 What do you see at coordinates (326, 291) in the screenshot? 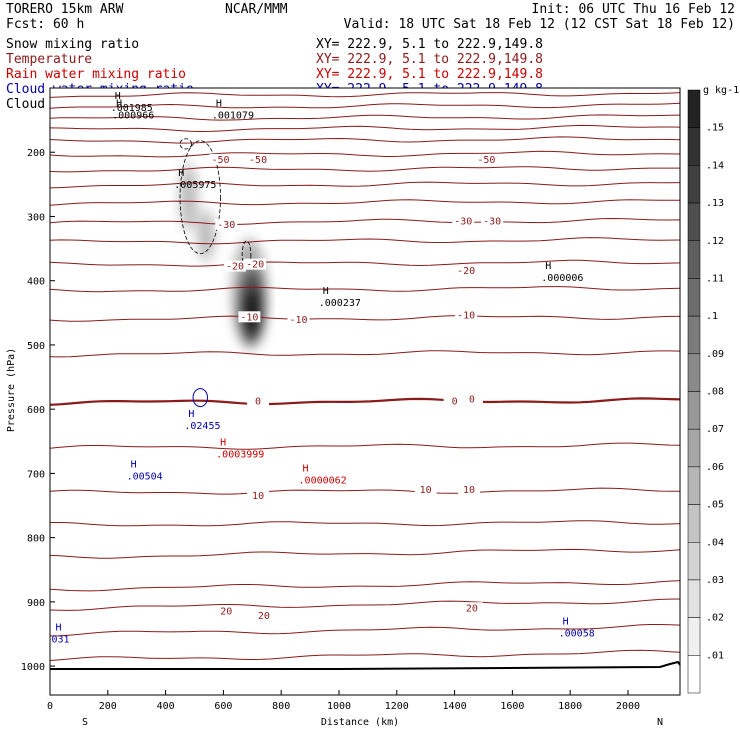
I see `max-letter-4: H` at bounding box center [326, 291].